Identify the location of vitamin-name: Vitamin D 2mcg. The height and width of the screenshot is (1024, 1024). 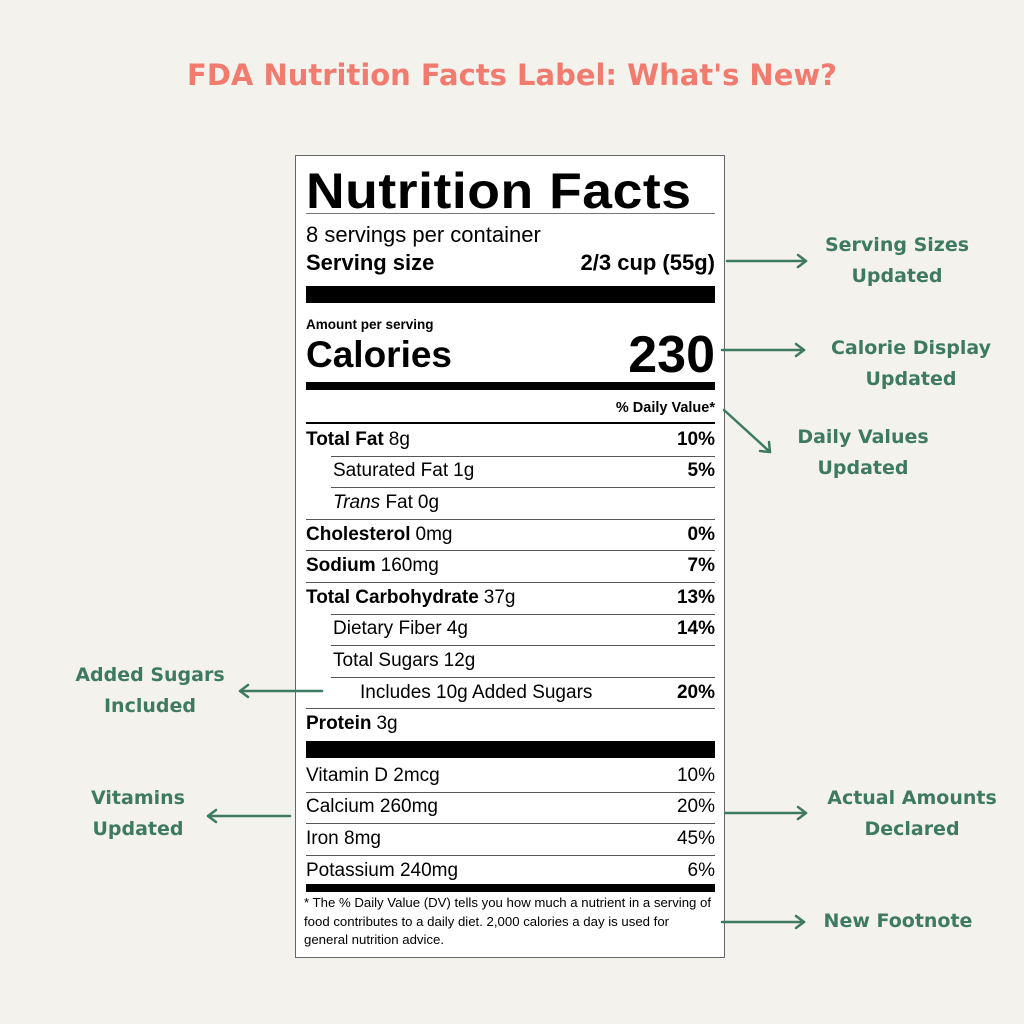
(373, 775).